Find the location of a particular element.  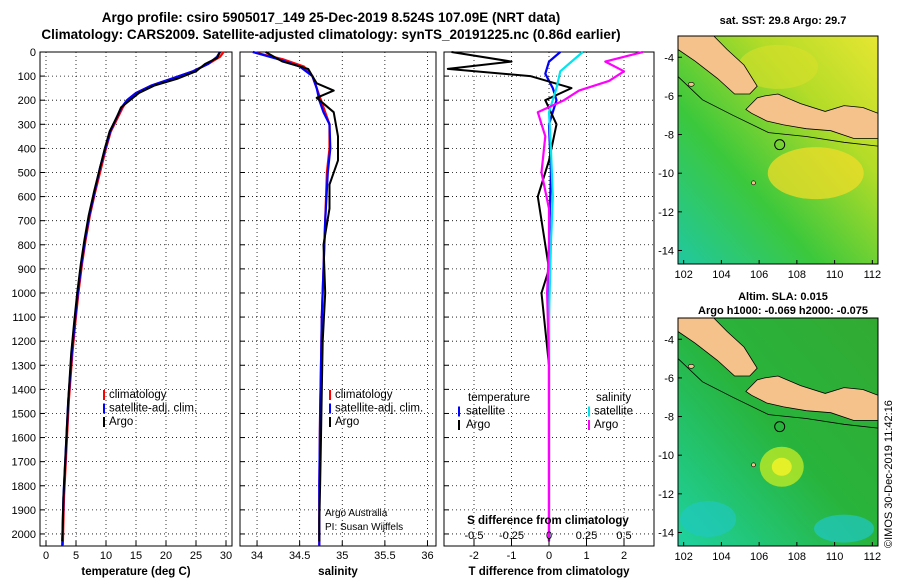

x-axis-label-difference: T difference from climatology is located at coordinates (549, 572).